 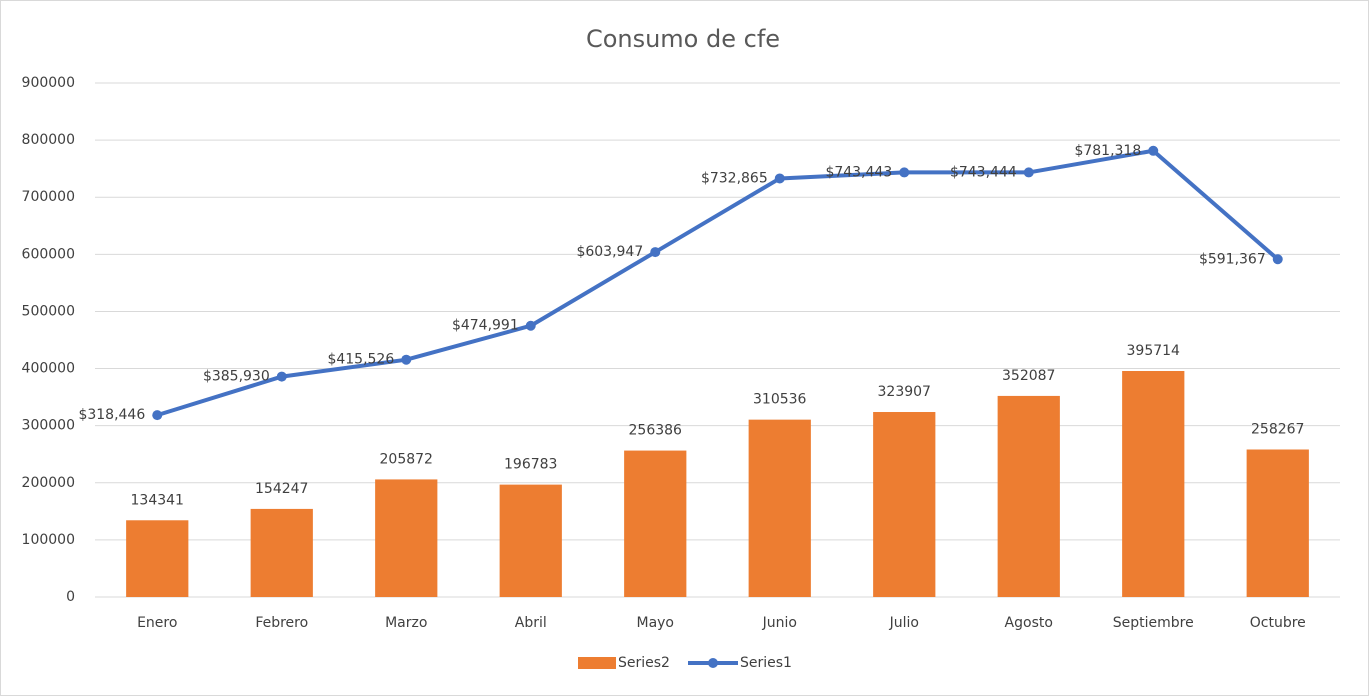 I want to click on x-tick-label: Octubre, so click(x=1278, y=623).